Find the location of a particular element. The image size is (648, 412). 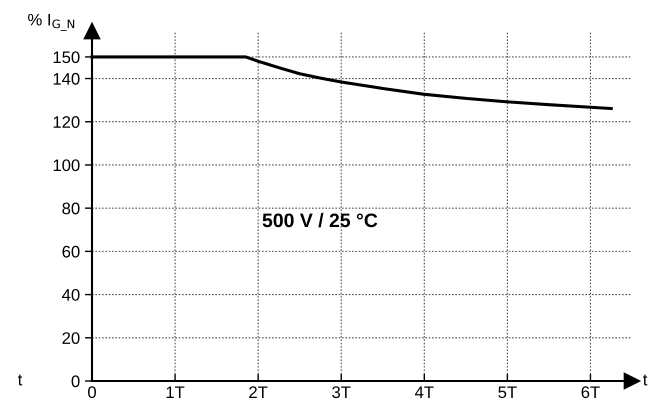

y-tick-label: 80 is located at coordinates (71, 208).